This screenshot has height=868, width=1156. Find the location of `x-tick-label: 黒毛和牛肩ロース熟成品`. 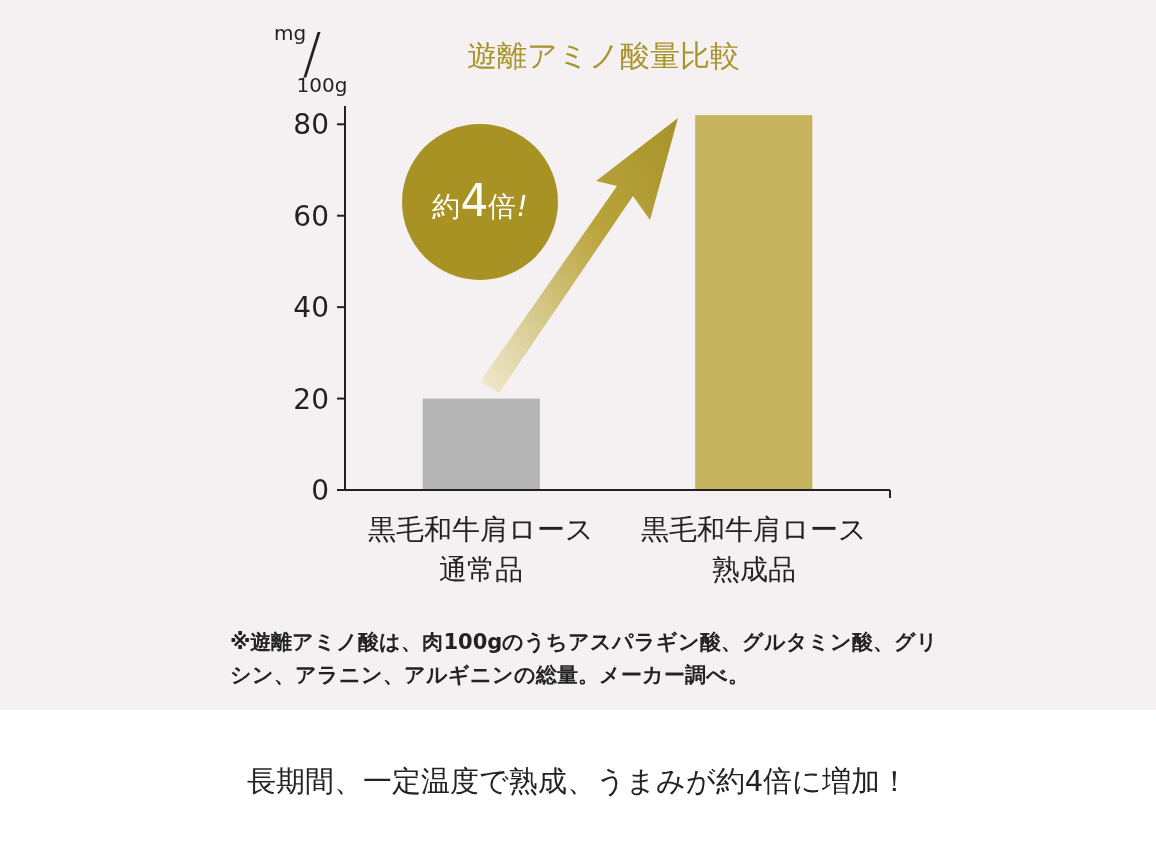

x-tick-label: 黒毛和牛肩ロース熟成品 is located at coordinates (753, 550).